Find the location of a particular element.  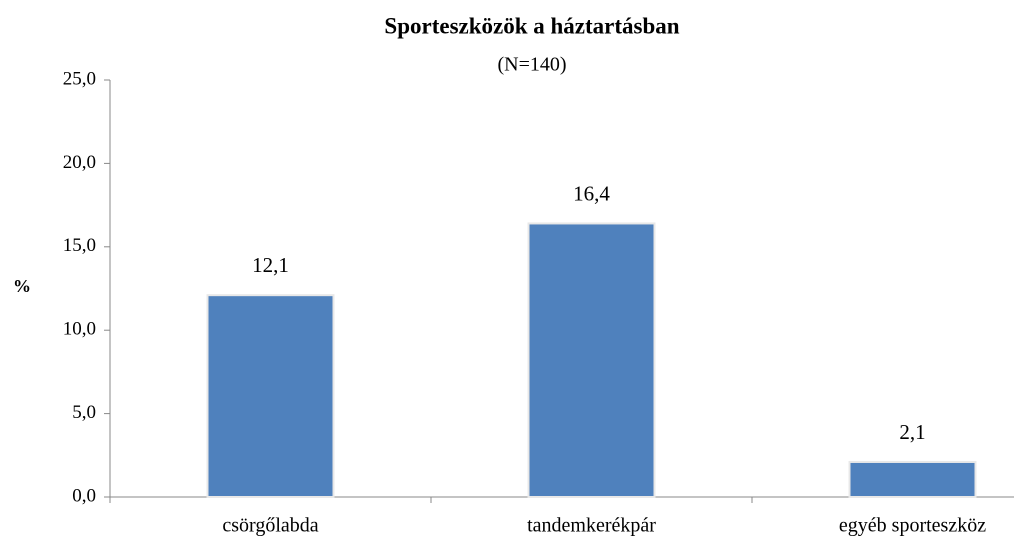

value-label: 2,1 is located at coordinates (912, 432).